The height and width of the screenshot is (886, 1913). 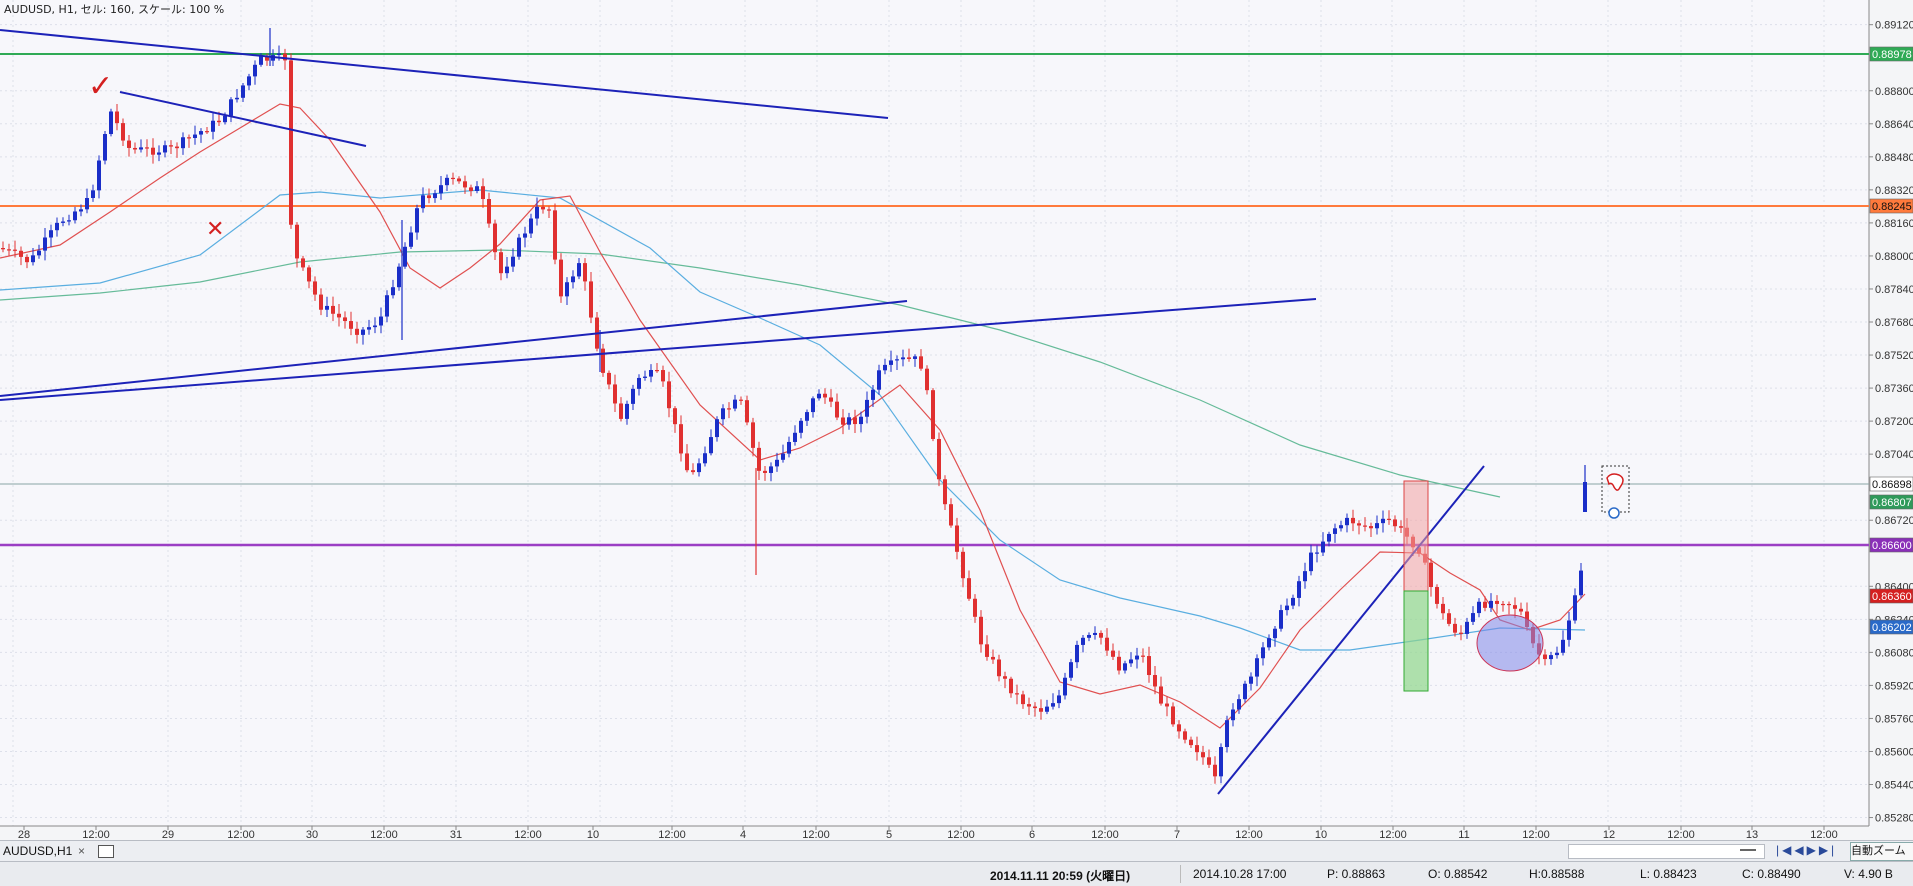 What do you see at coordinates (1894, 323) in the screenshot?
I see `price-tick-label: 0.87680` at bounding box center [1894, 323].